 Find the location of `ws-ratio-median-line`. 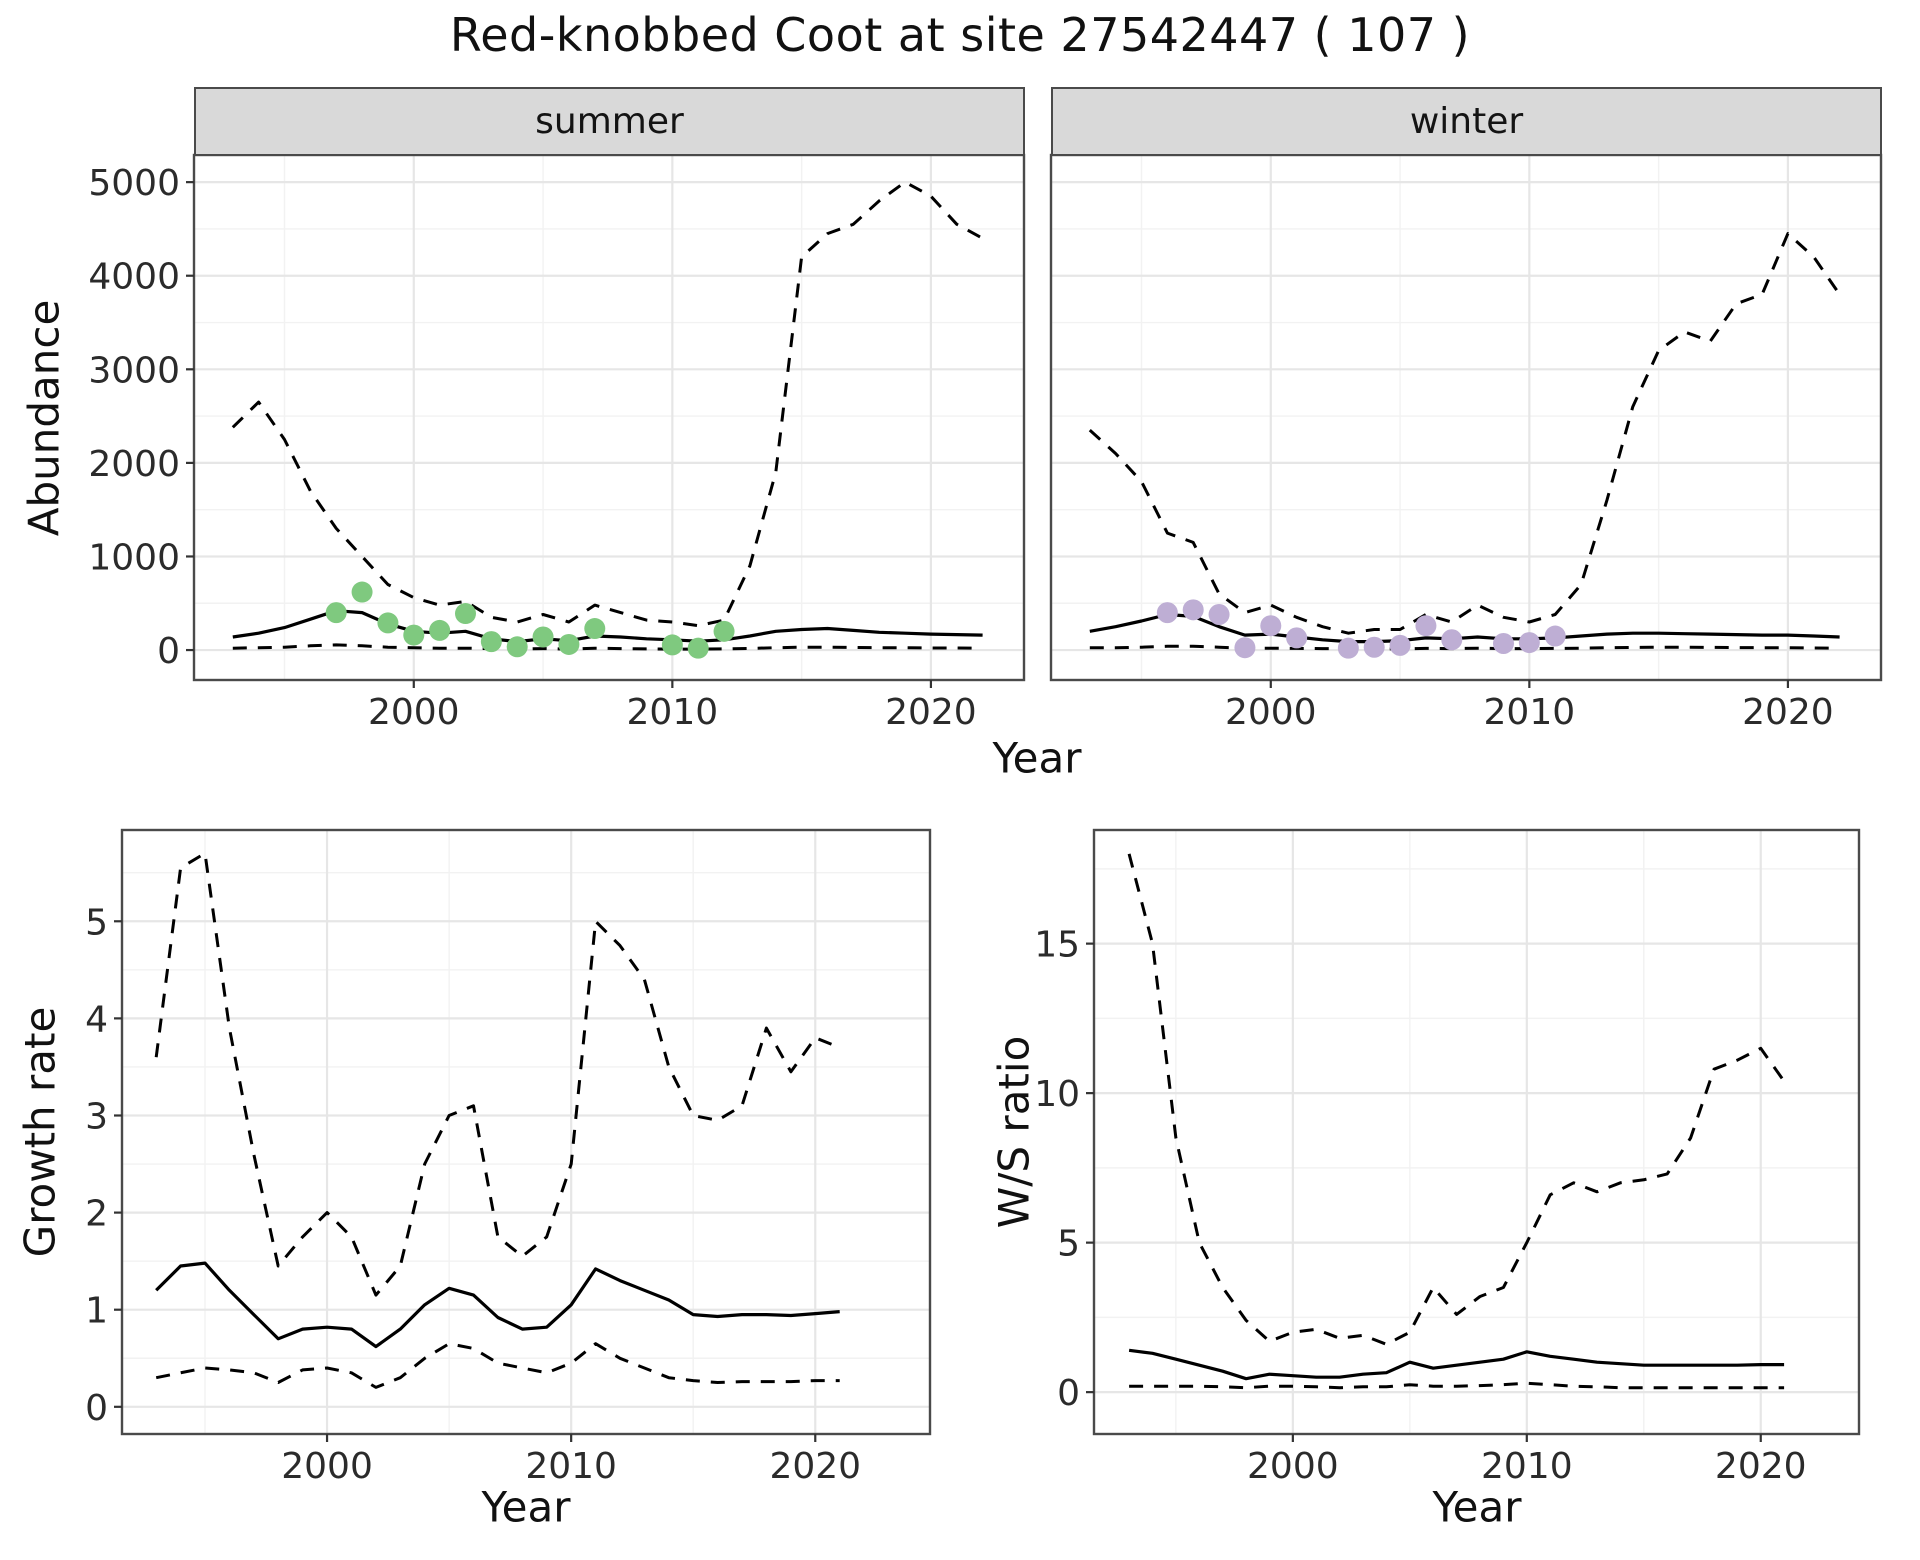

ws-ratio-median-line is located at coordinates (1456, 1364).